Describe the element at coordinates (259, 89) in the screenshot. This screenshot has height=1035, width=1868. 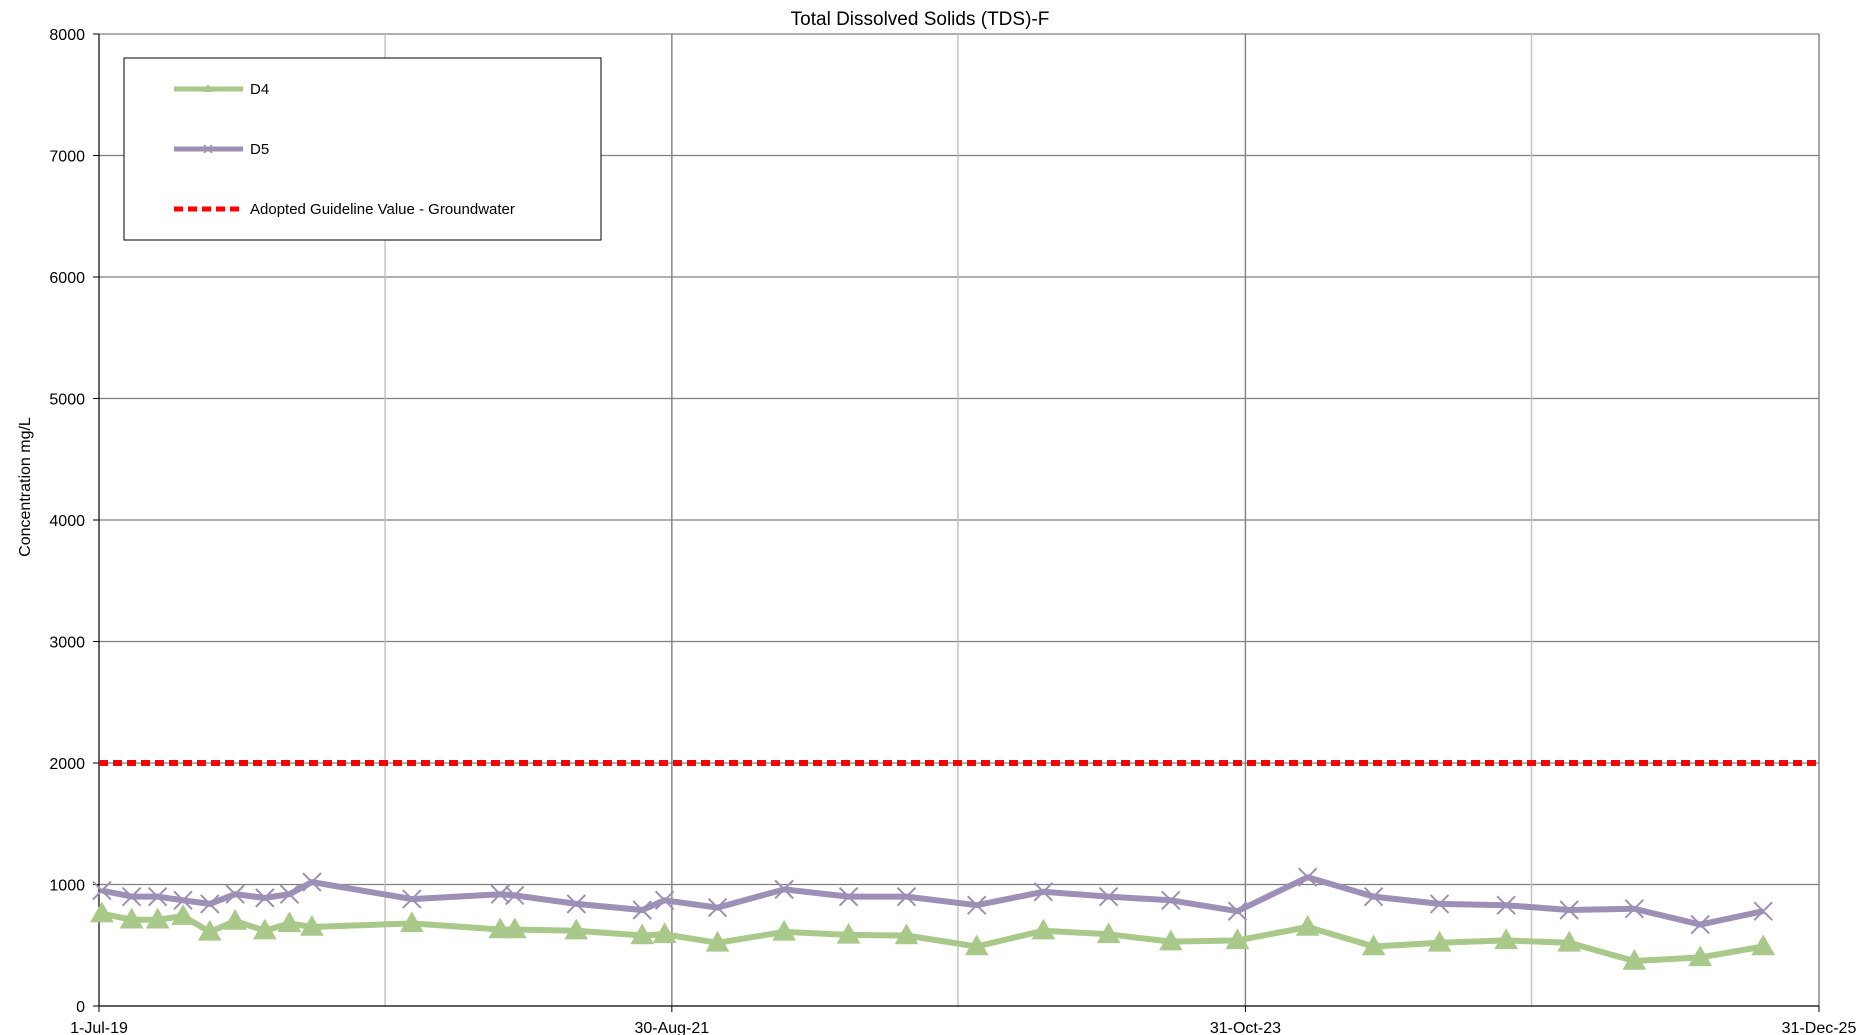
I see `legend-label: D4` at that location.